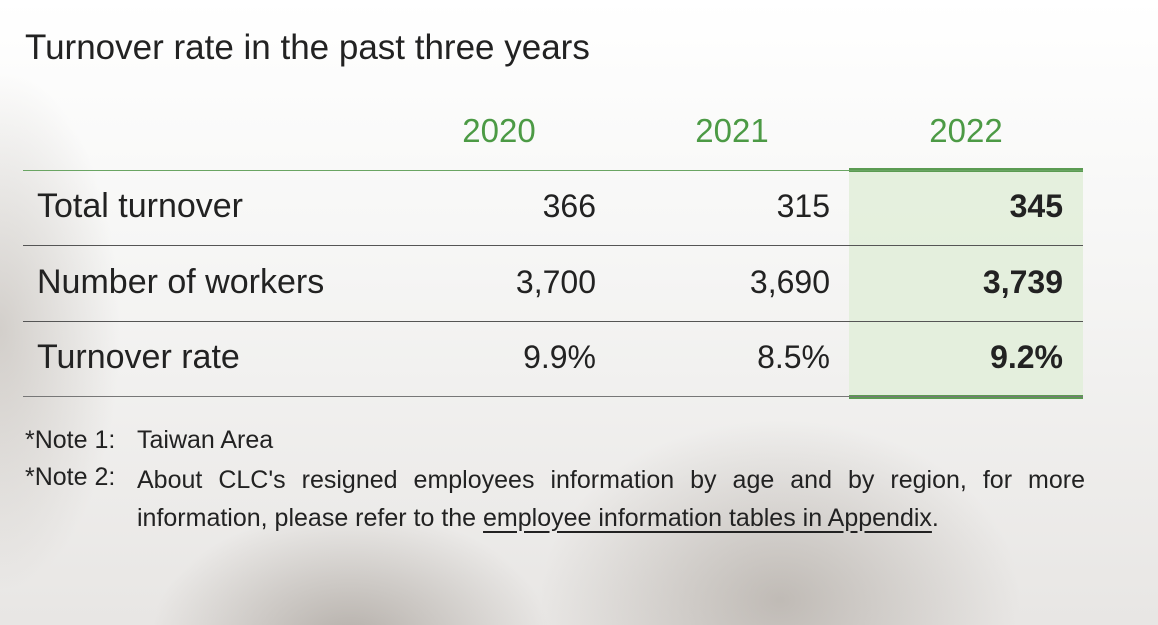 This screenshot has height=625, width=1158. Describe the element at coordinates (181, 281) in the screenshot. I see `row-label: Number of workers` at that location.